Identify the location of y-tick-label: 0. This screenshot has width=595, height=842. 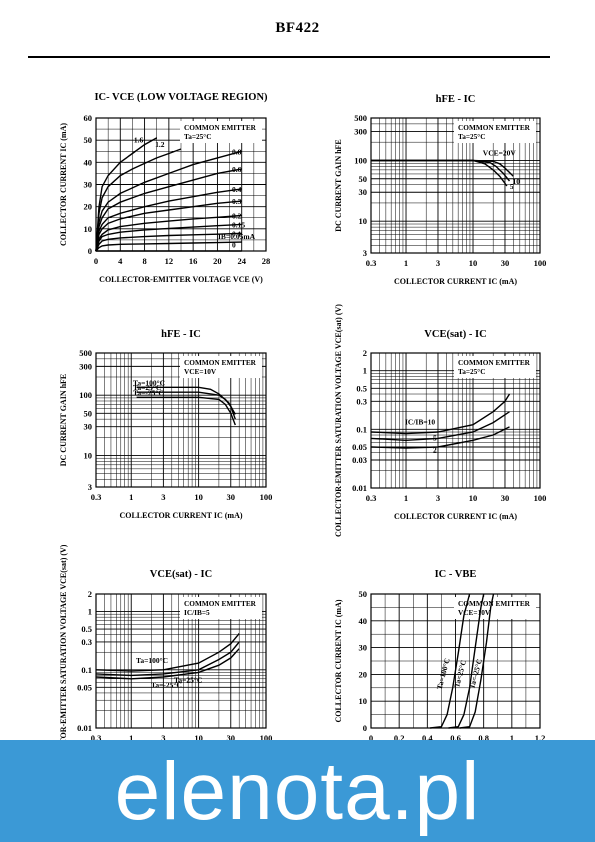
(90, 251).